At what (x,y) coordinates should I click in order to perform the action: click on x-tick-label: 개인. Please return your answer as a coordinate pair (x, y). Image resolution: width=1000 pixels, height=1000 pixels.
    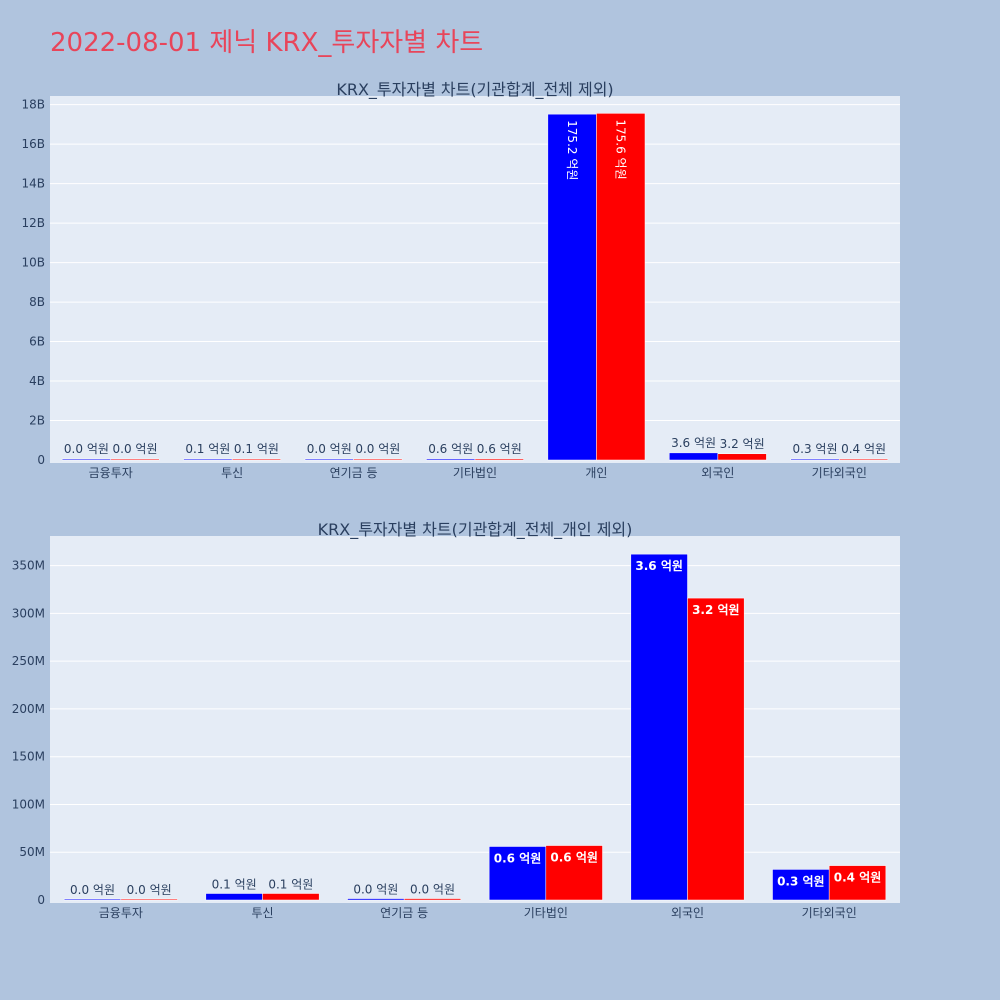
    Looking at the image, I should click on (596, 473).